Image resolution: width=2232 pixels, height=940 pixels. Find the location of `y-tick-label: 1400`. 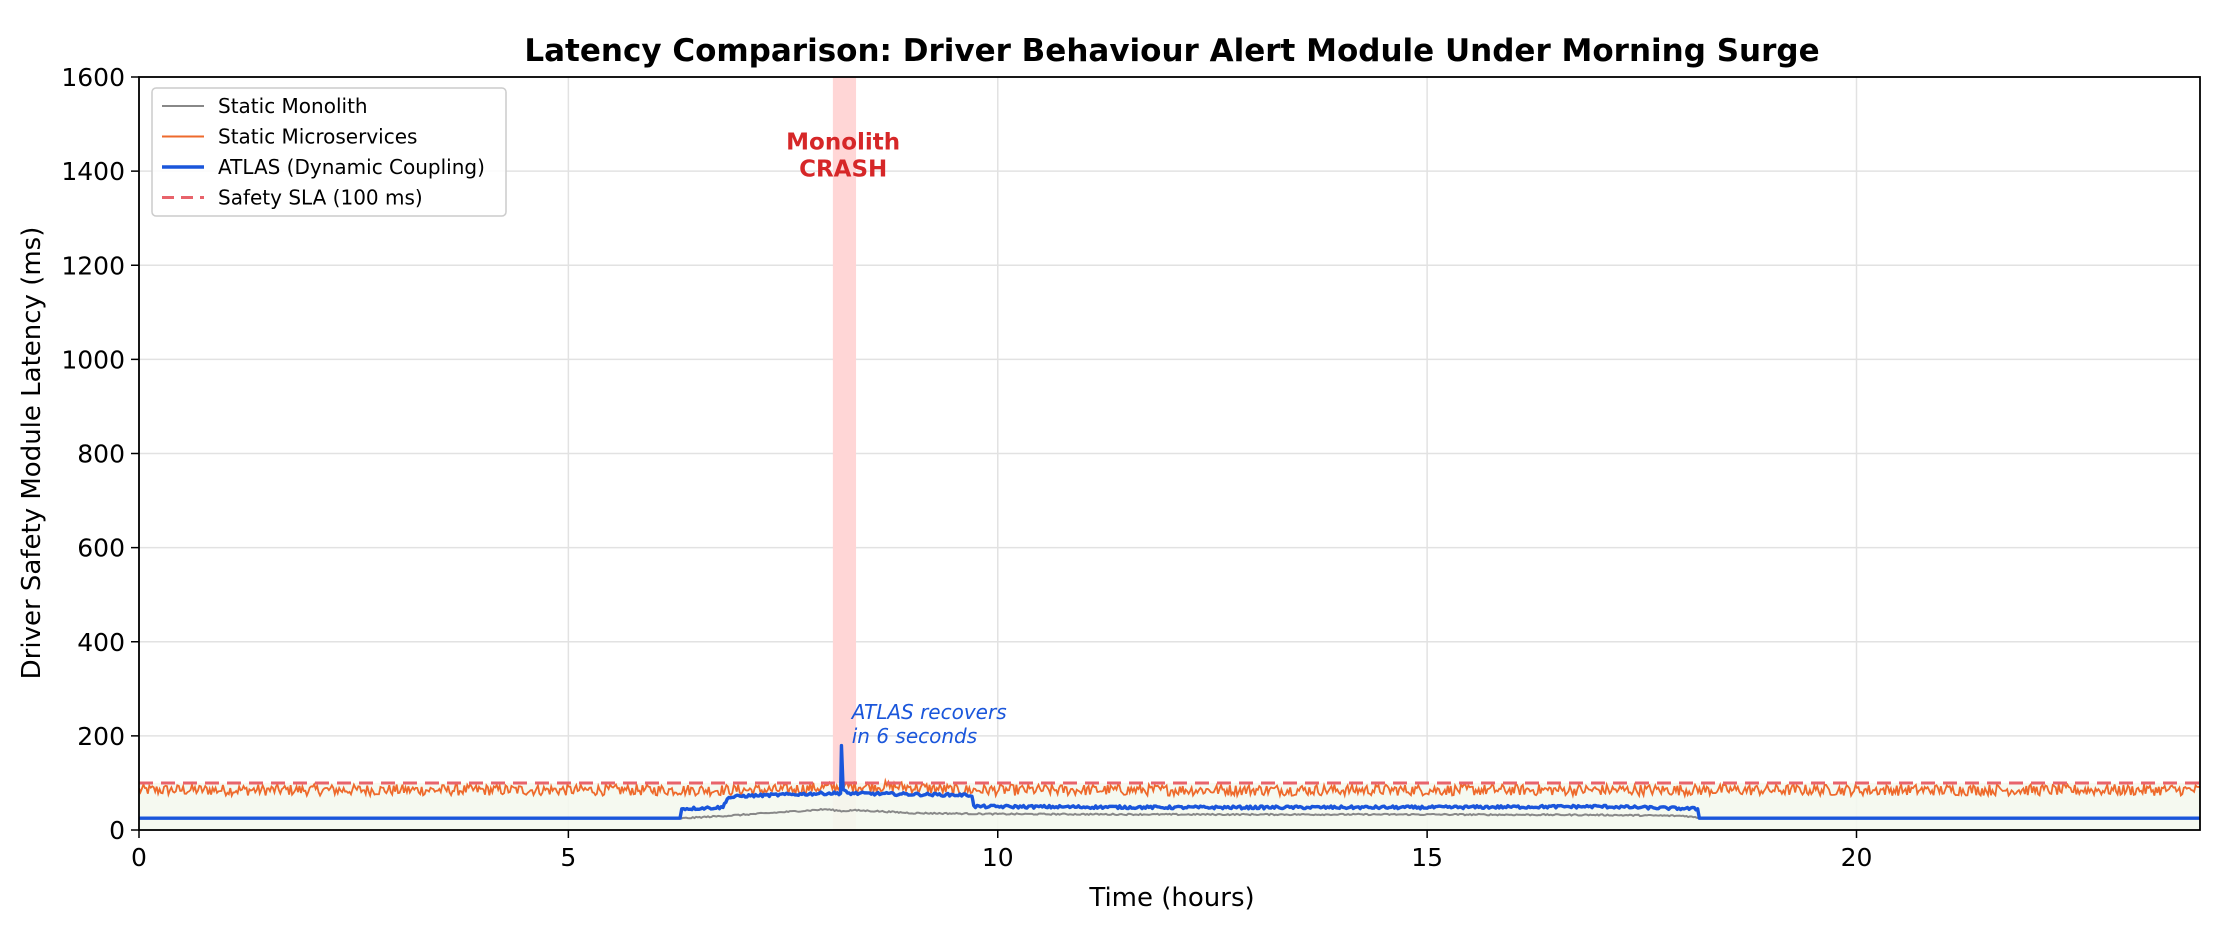

y-tick-label: 1400 is located at coordinates (93, 171).